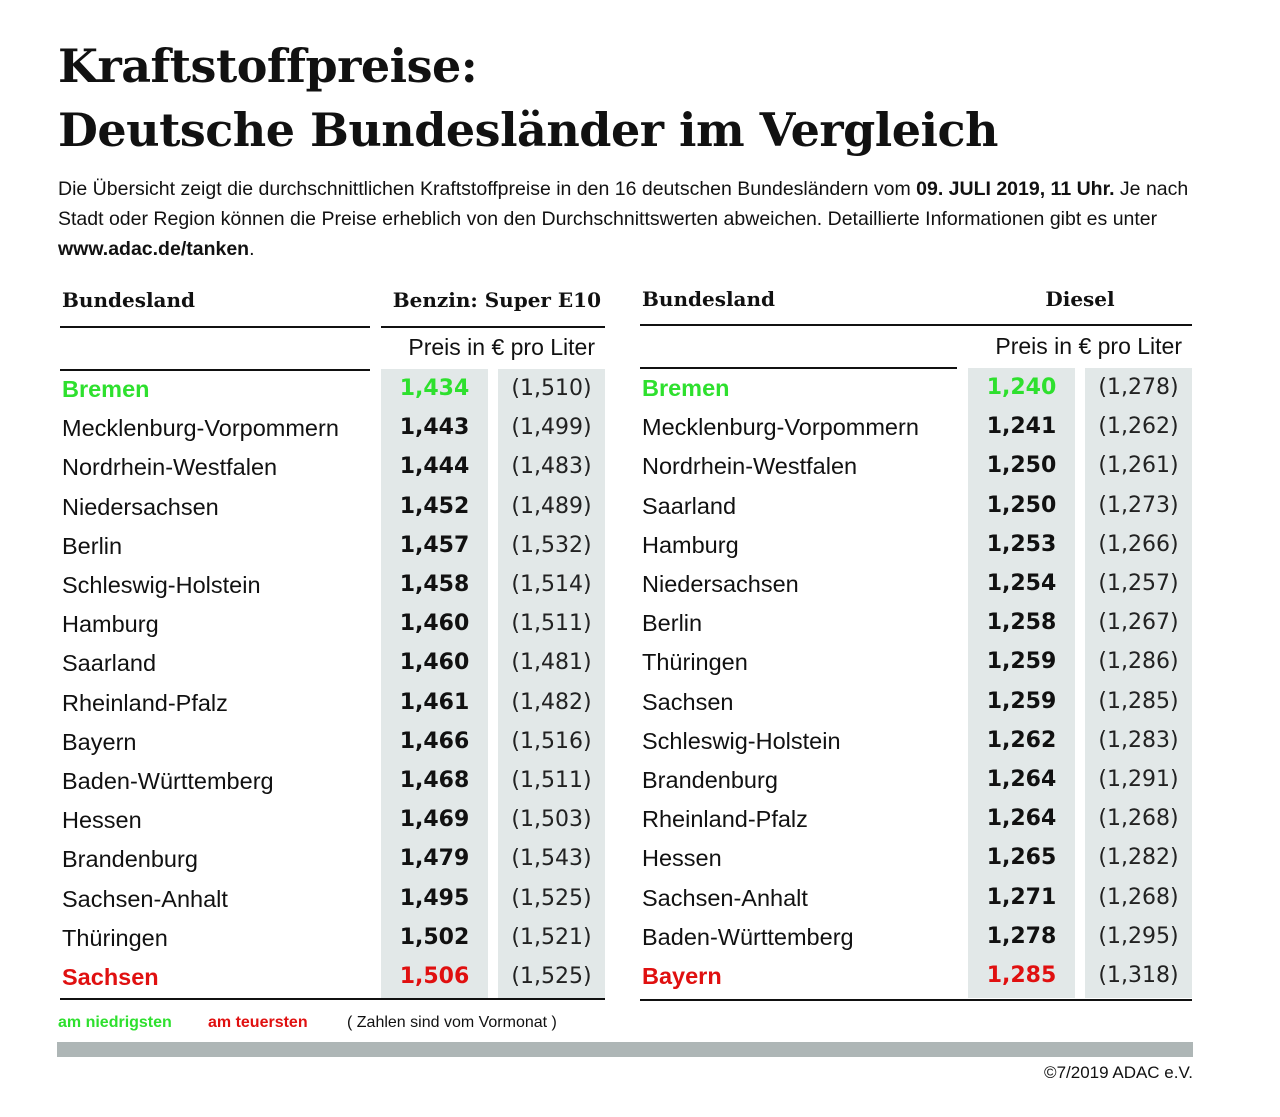  What do you see at coordinates (258, 1022) in the screenshot?
I see `legend-highest: am teuersten` at bounding box center [258, 1022].